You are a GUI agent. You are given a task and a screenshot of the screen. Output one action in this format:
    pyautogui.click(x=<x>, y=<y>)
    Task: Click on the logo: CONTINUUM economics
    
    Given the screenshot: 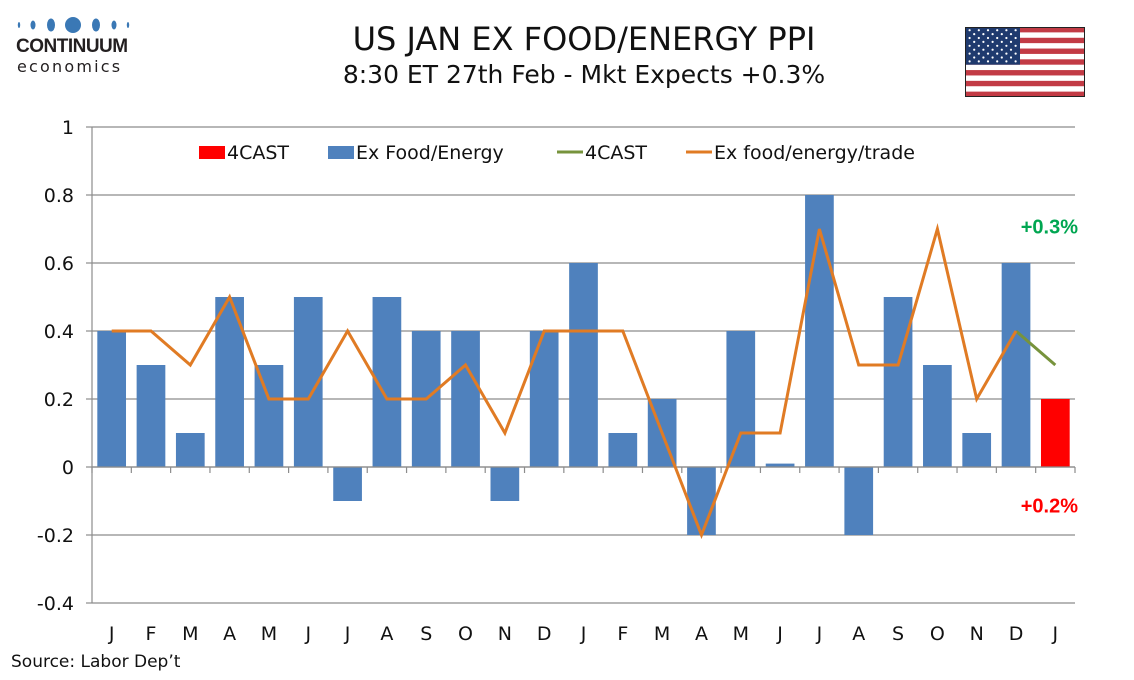 What is the action you would take?
    pyautogui.click(x=74, y=45)
    